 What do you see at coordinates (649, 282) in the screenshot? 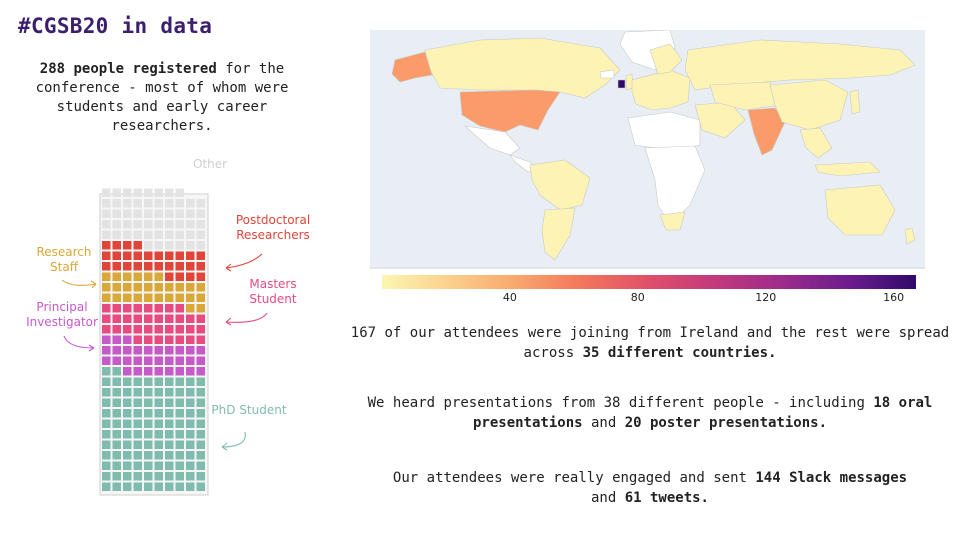
I see `colorbar` at bounding box center [649, 282].